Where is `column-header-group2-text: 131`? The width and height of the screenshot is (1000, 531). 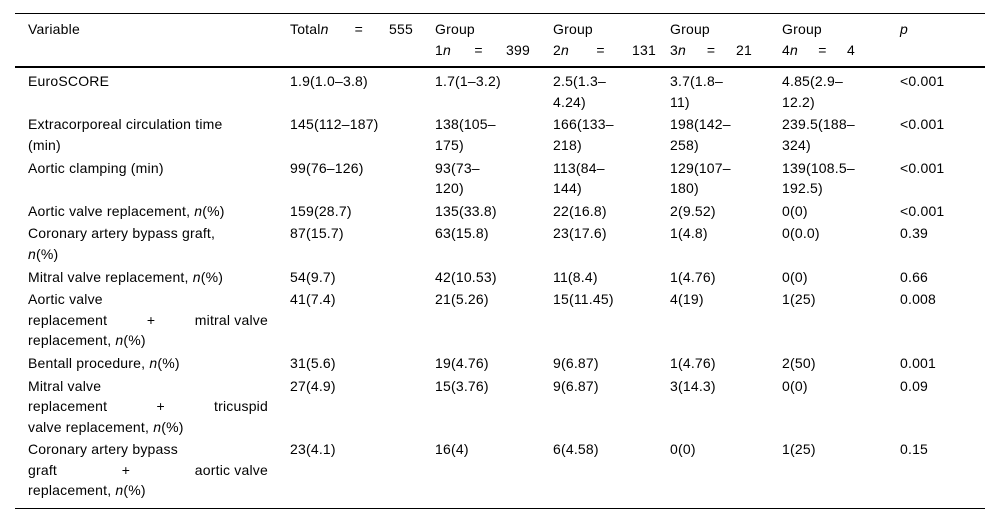 column-header-group2-text: 131 is located at coordinates (644, 49).